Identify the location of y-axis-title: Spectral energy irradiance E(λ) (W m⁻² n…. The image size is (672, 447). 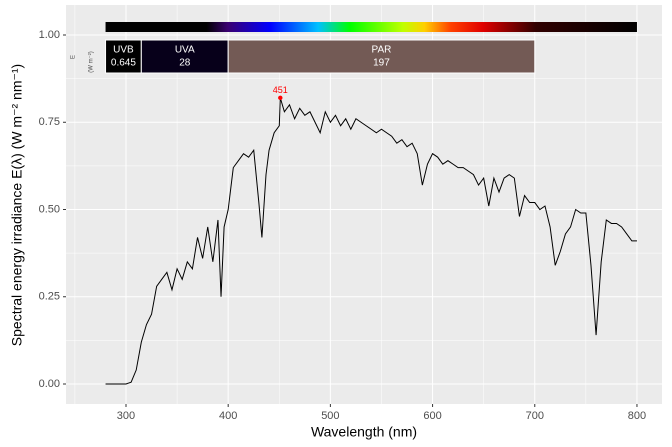
(17, 205).